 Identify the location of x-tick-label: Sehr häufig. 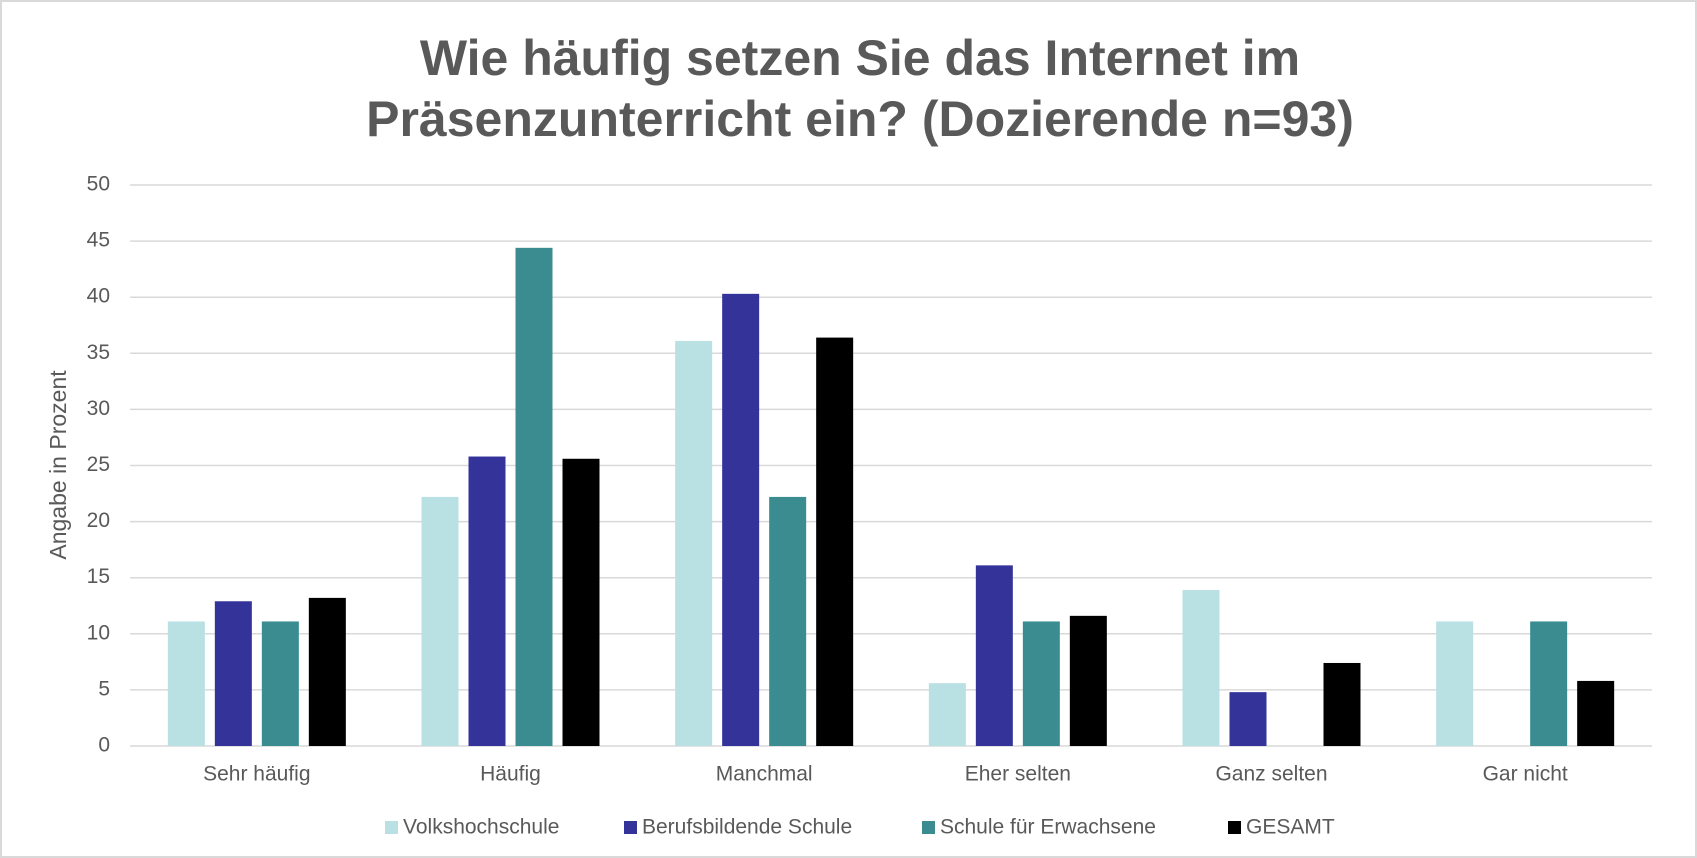
(256, 774).